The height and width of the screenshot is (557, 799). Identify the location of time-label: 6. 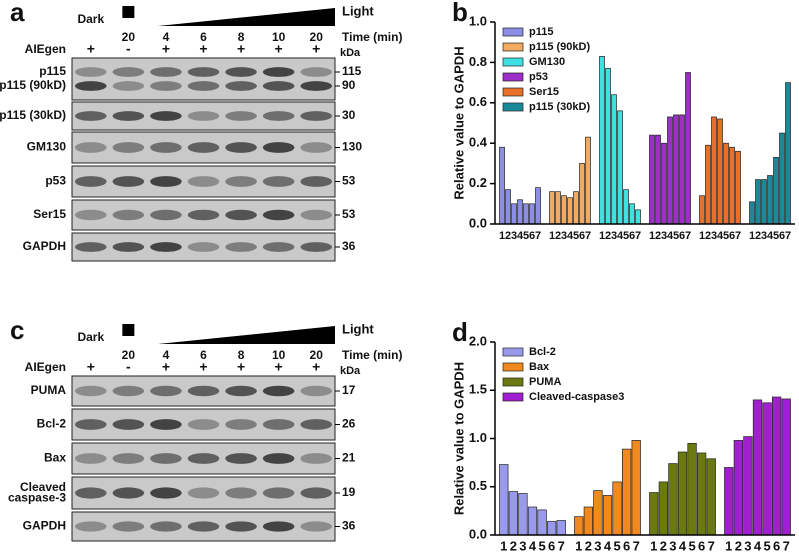
(203, 37).